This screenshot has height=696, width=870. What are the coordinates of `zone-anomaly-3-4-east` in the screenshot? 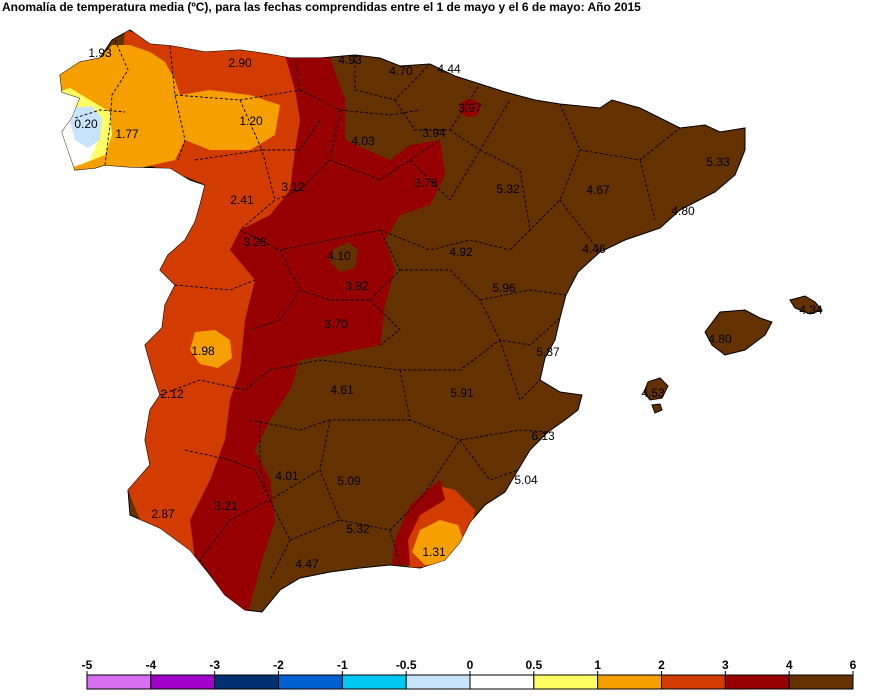 It's located at (418, 522).